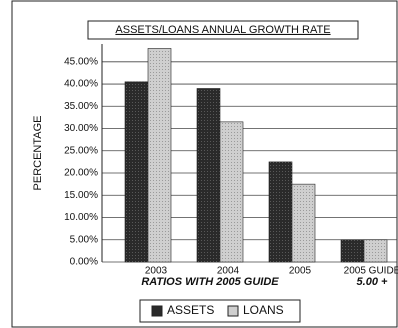  Describe the element at coordinates (38, 153) in the screenshot. I see `y-axis-label: PERCENTAGE` at that location.